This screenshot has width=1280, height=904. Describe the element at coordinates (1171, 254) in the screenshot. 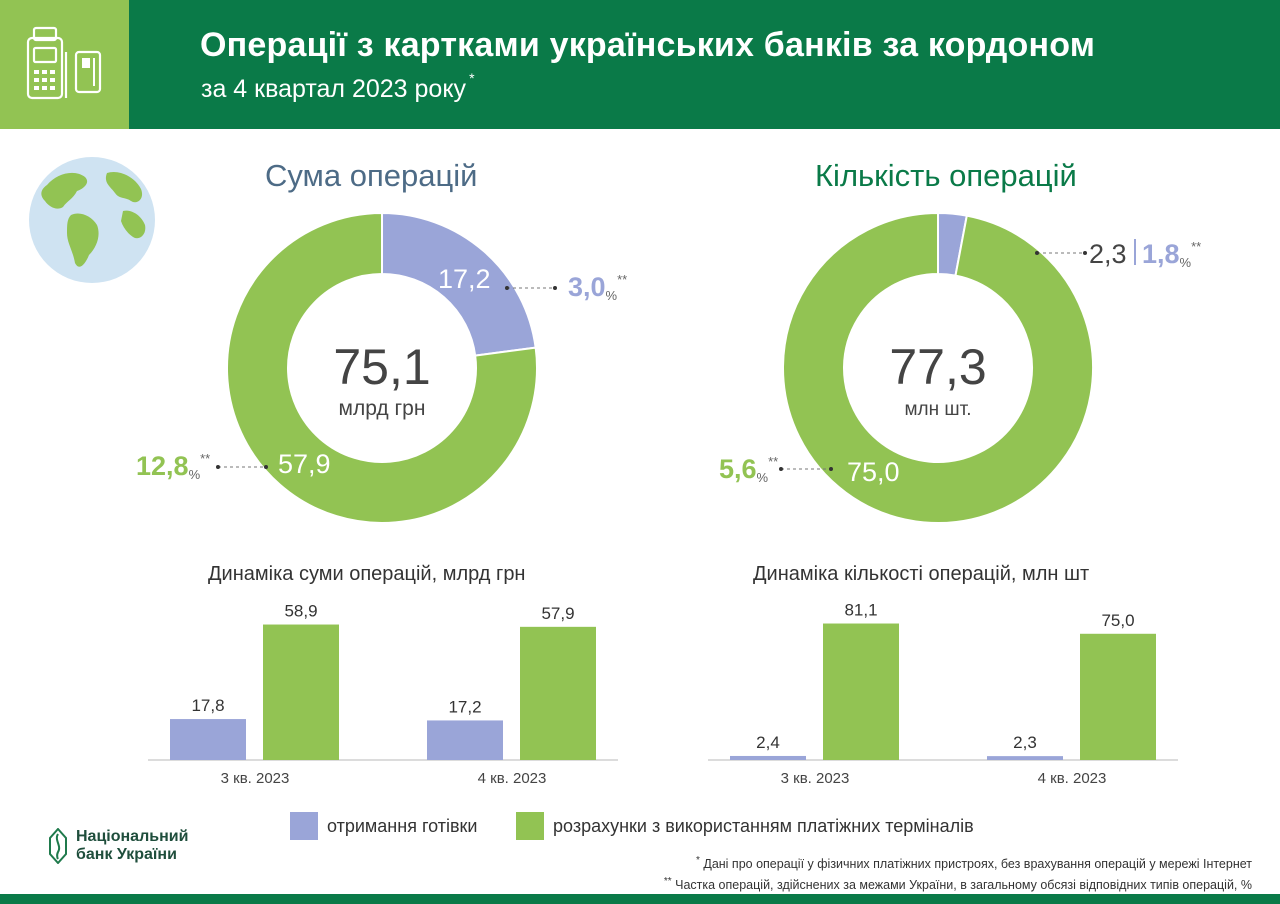

I see `share-label-cash: 1,8%**` at that location.